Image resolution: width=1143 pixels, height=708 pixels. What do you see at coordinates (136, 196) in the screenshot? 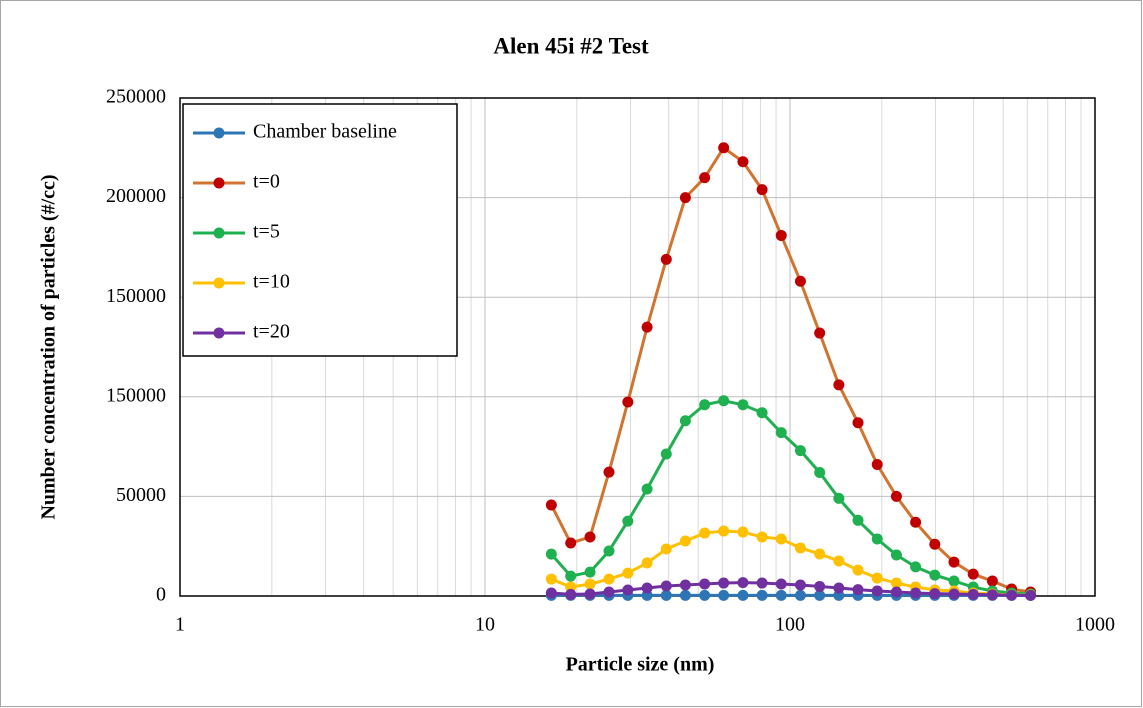
I see `y-tick-label: 200000` at bounding box center [136, 196].